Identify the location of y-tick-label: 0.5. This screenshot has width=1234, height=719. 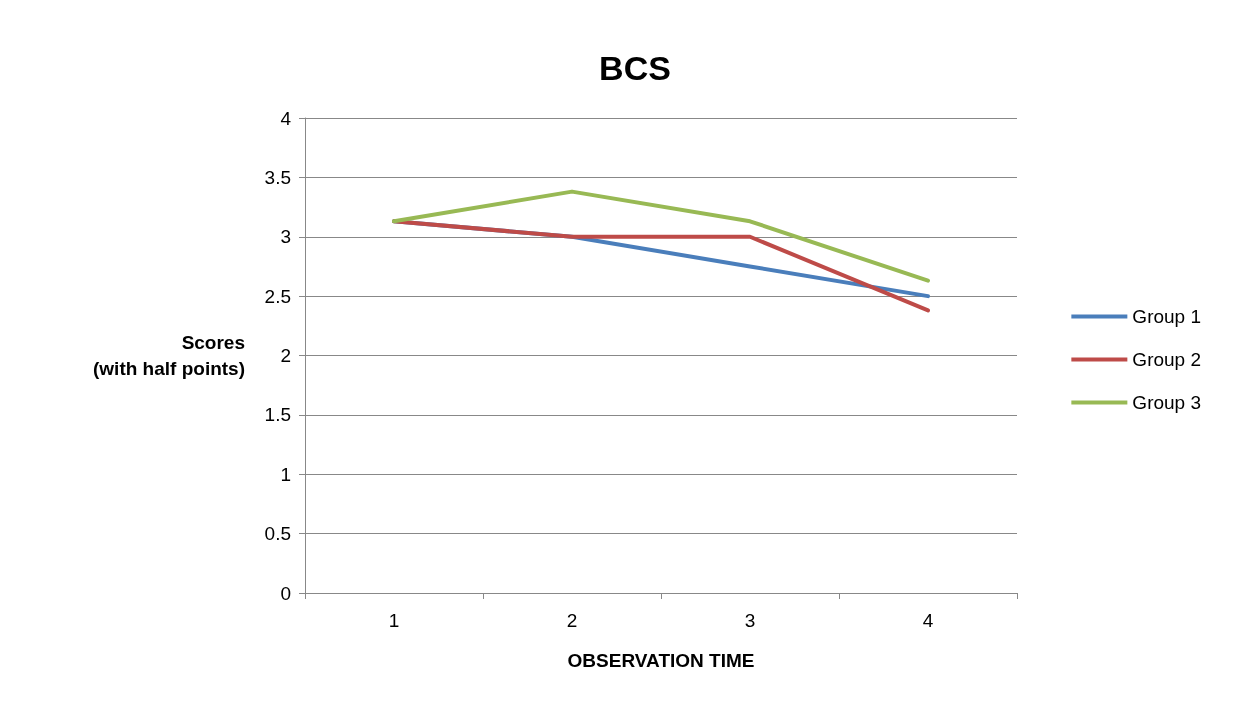
(277, 534).